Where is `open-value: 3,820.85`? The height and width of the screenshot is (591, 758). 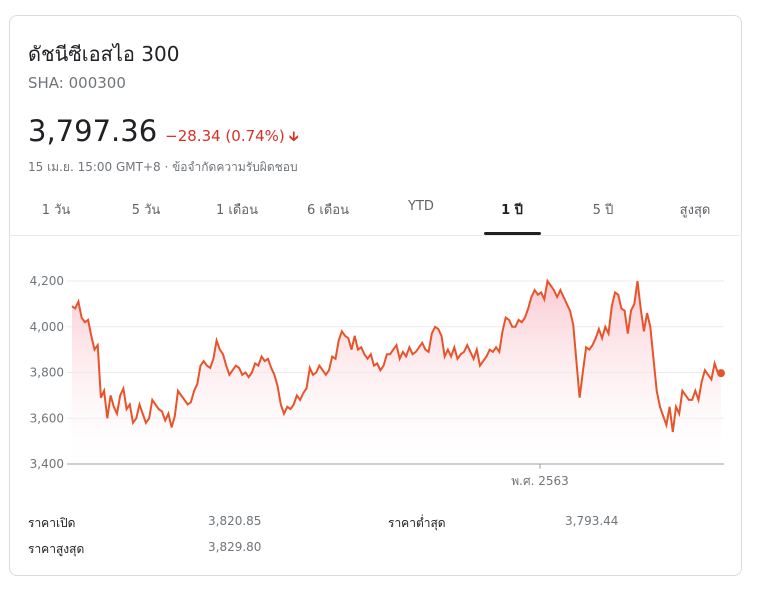
open-value: 3,820.85 is located at coordinates (235, 521).